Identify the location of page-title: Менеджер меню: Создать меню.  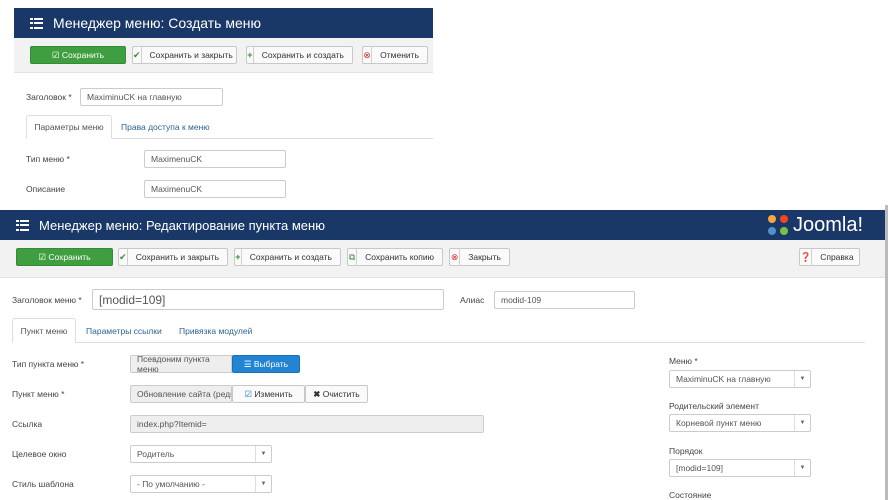
(157, 23).